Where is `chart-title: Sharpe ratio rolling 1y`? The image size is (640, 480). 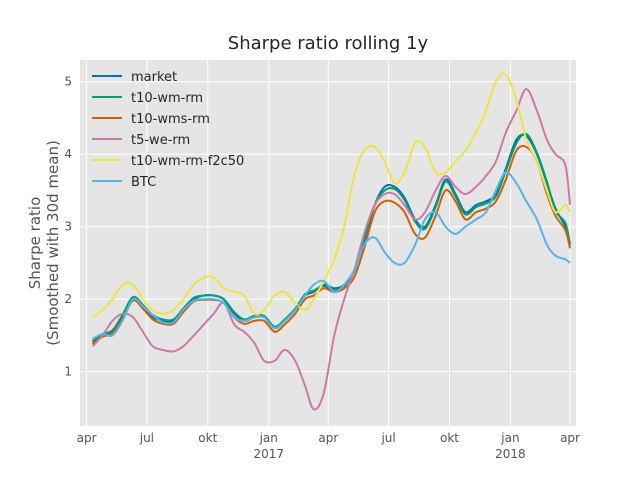 chart-title: Sharpe ratio rolling 1y is located at coordinates (328, 43).